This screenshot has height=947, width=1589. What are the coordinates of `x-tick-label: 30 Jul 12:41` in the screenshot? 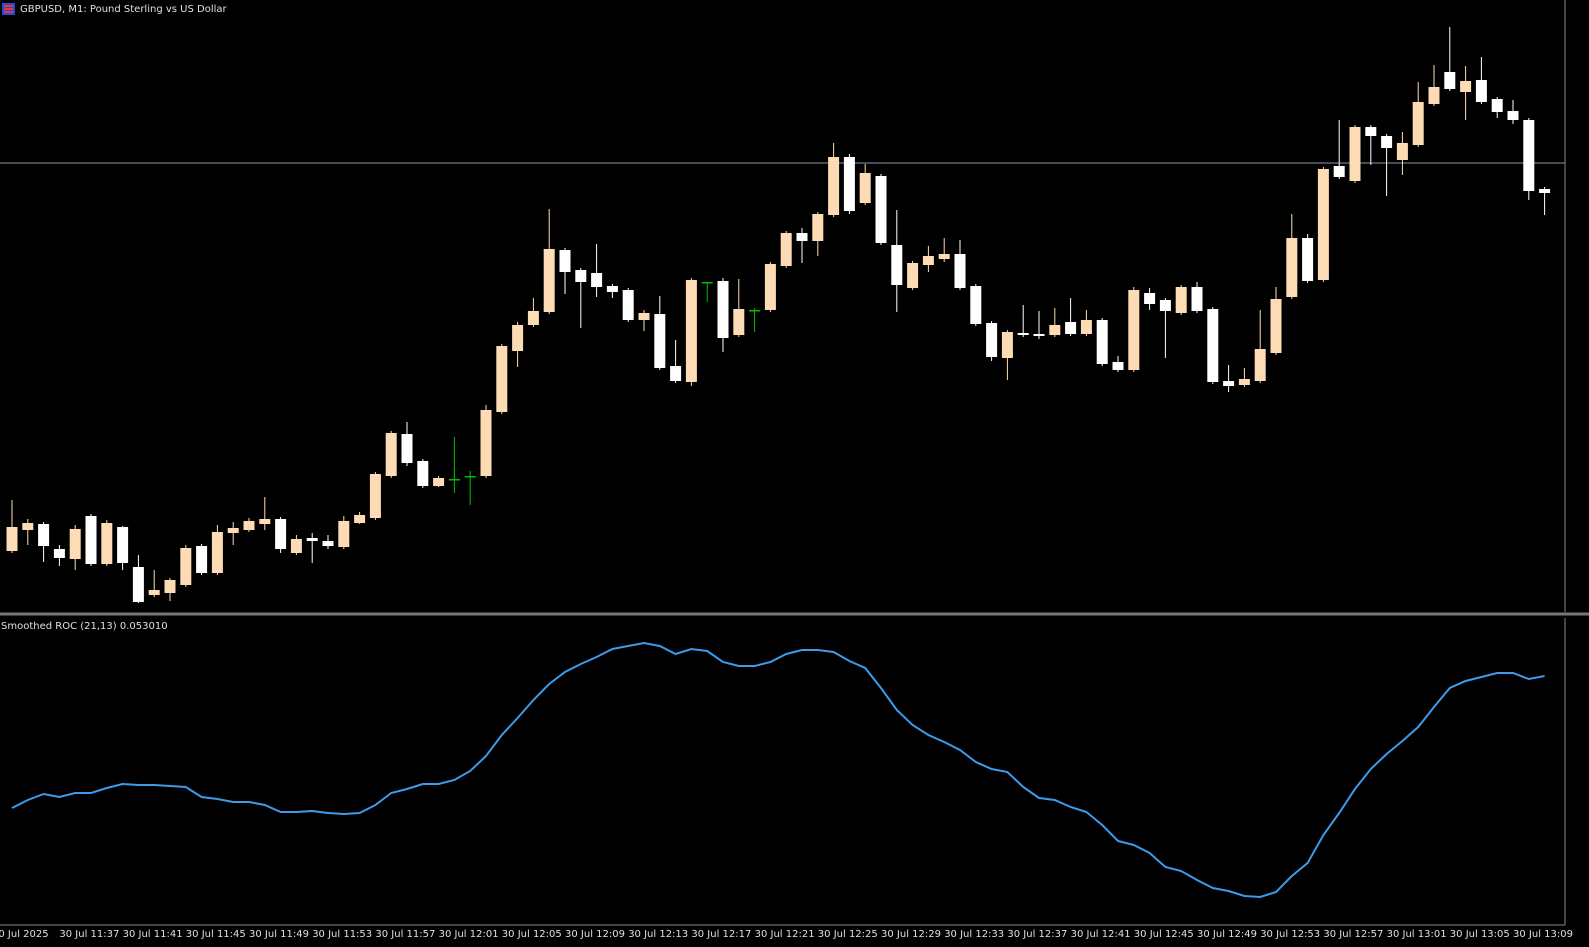 It's located at (1101, 934).